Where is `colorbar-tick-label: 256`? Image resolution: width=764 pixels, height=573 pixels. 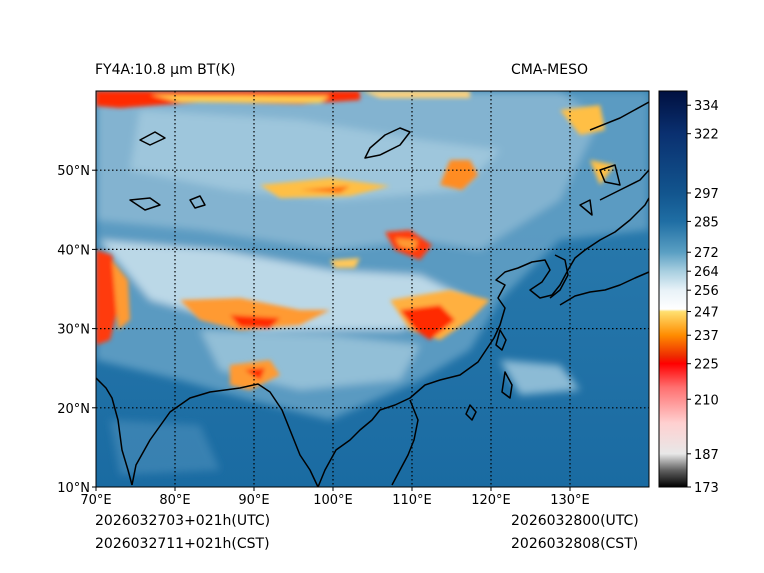 colorbar-tick-label: 256 is located at coordinates (706, 291).